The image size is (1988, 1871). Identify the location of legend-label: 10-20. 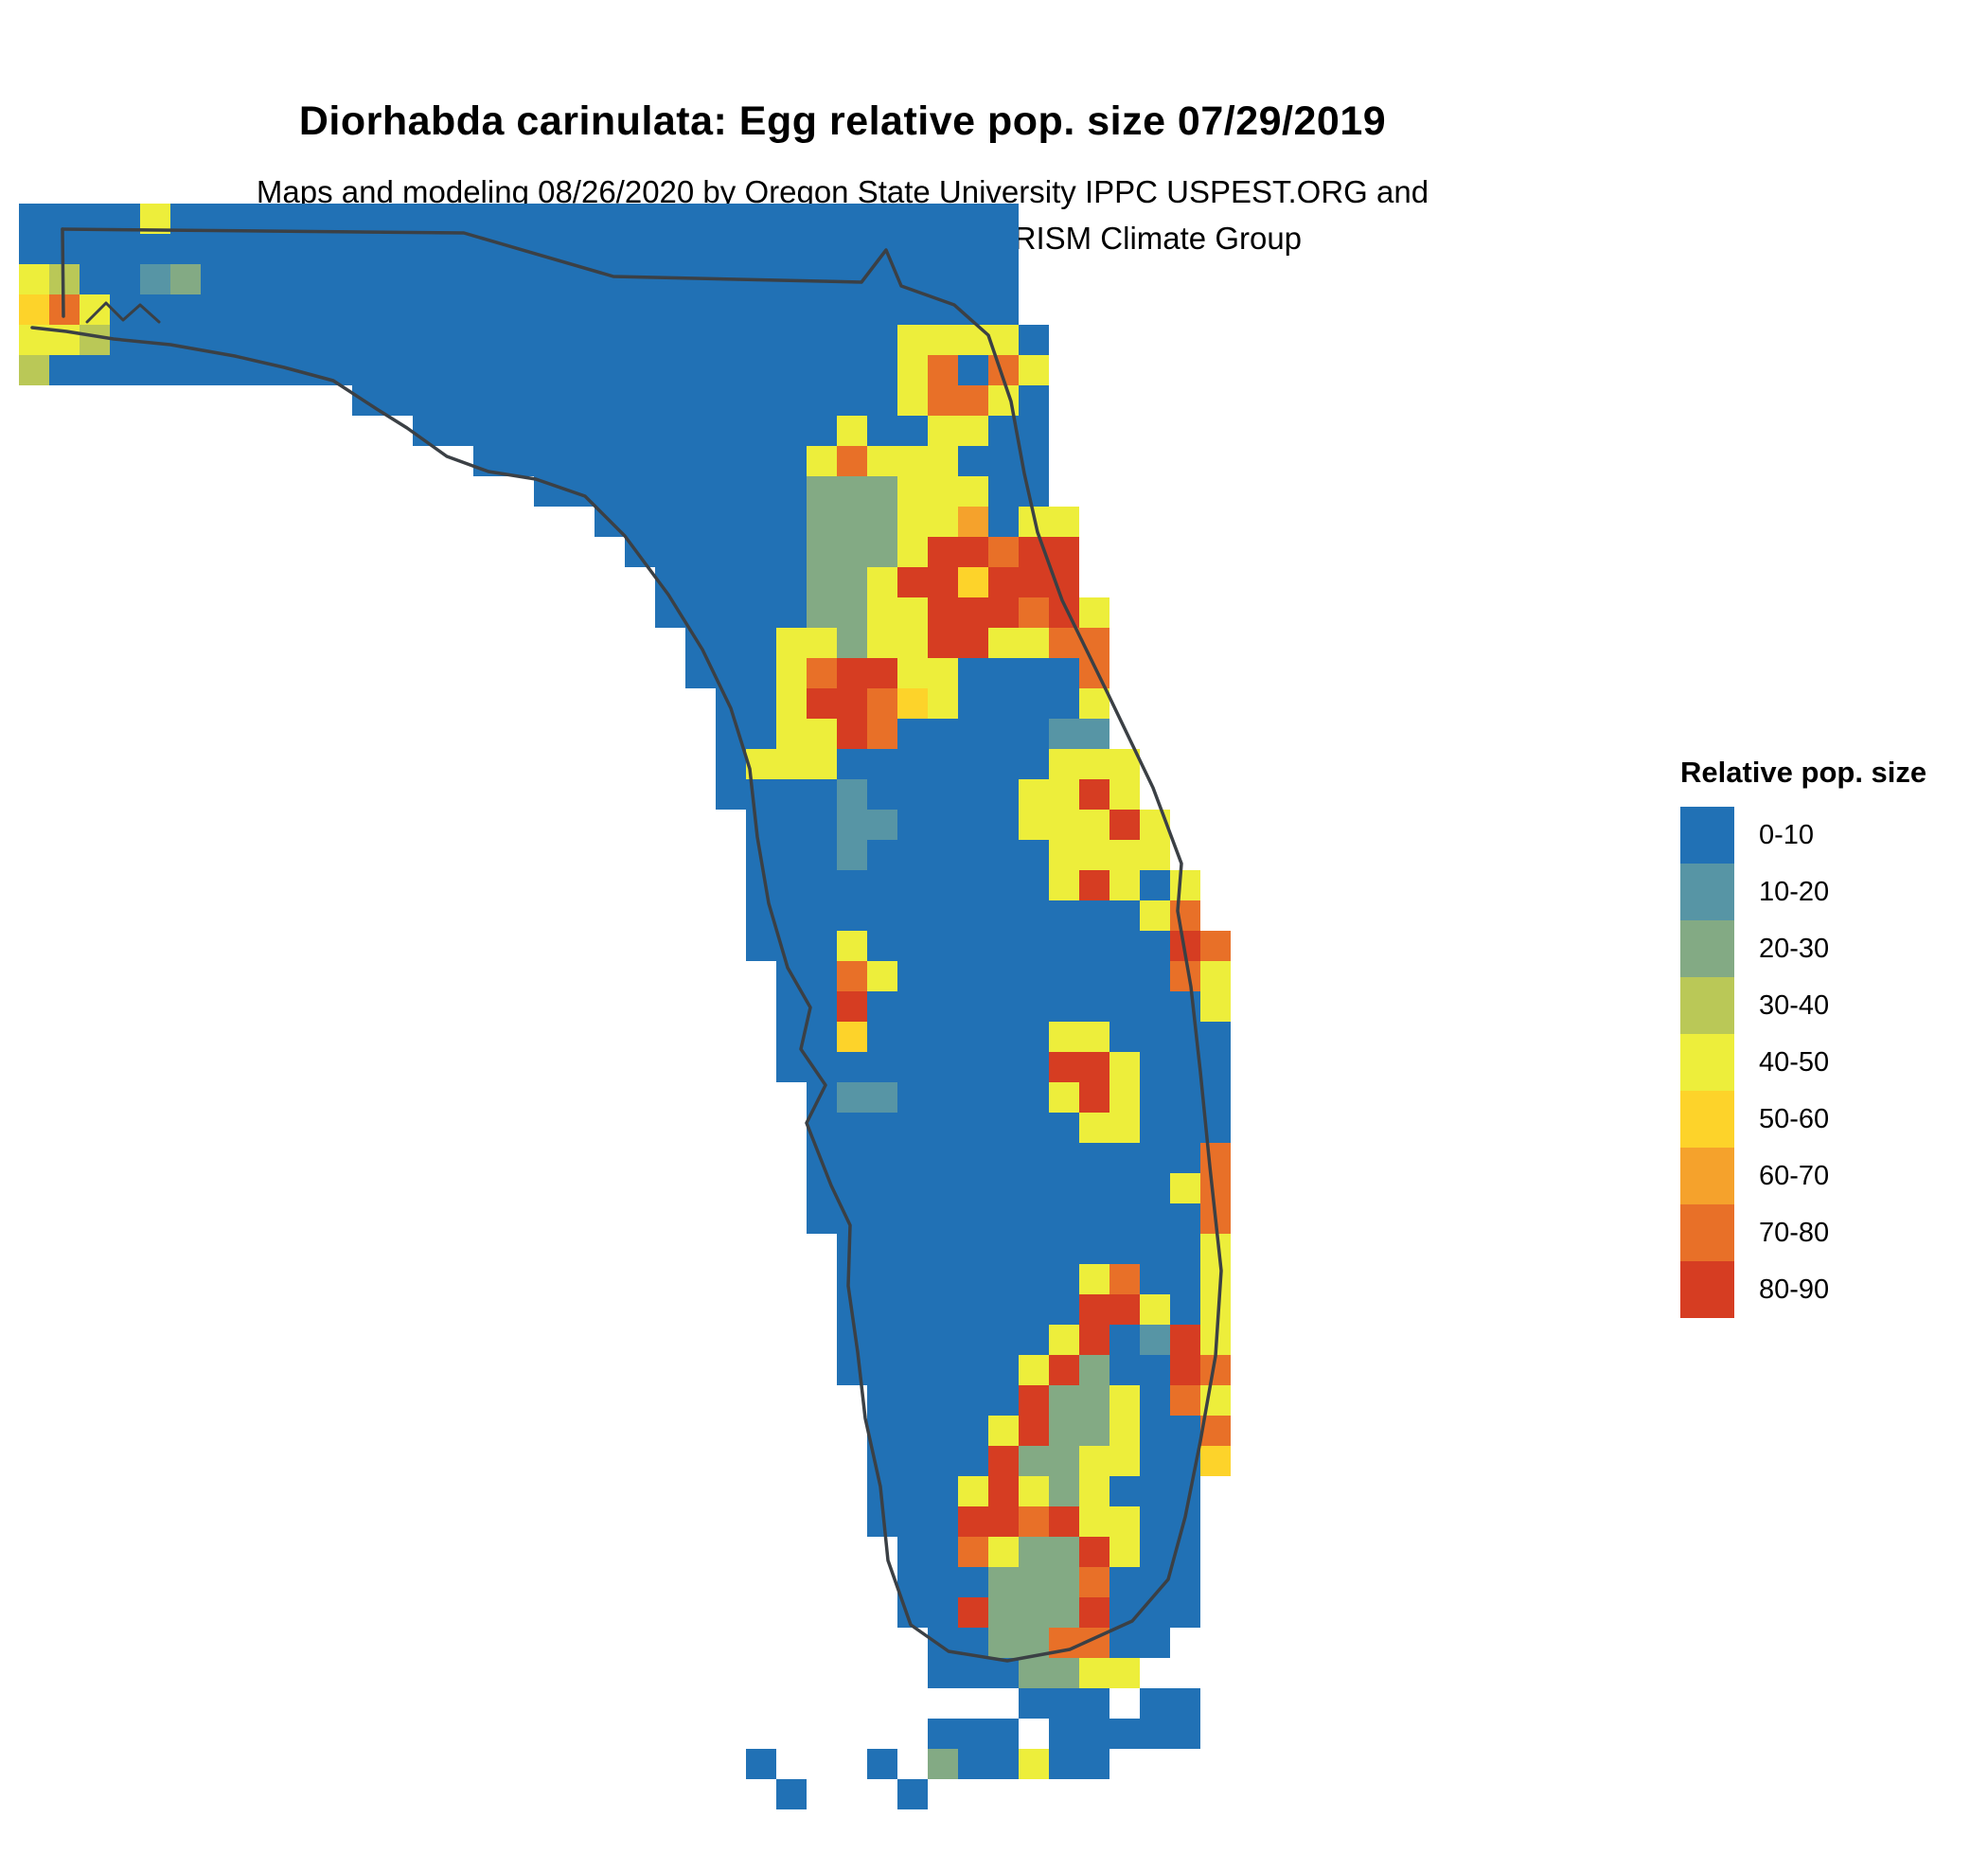
(1794, 891).